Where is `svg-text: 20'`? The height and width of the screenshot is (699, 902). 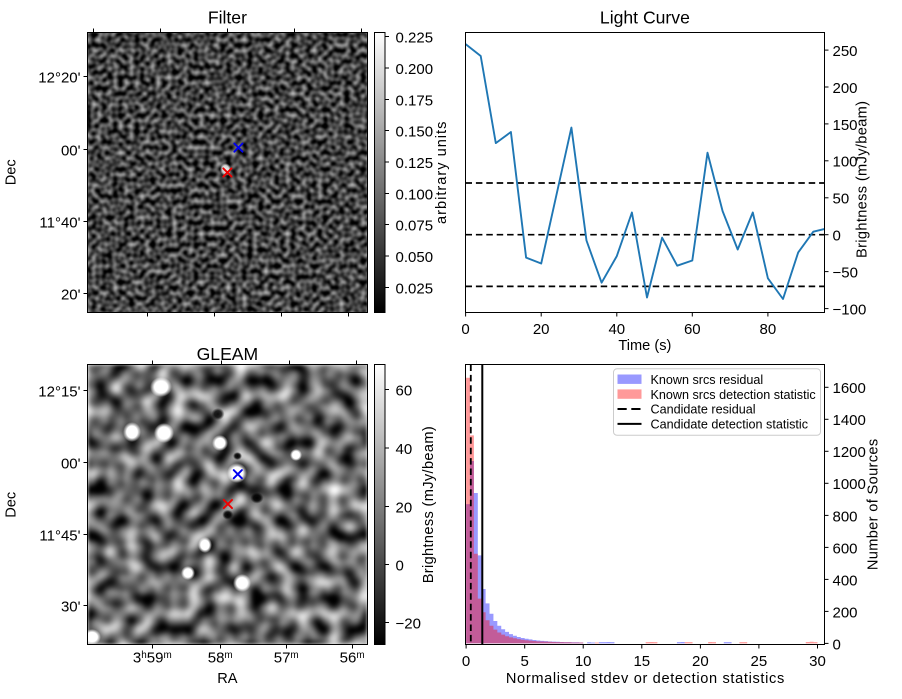 svg-text: 20' is located at coordinates (71, 294).